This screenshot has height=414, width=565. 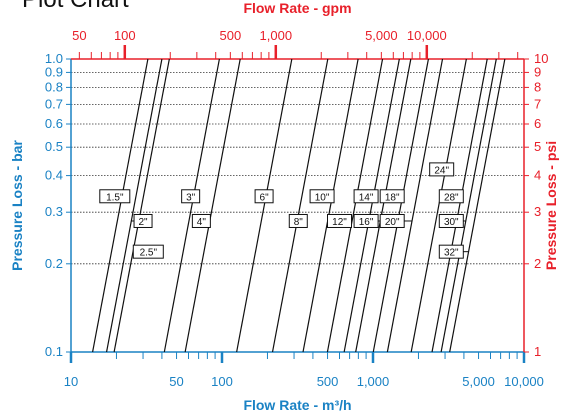 I want to click on series-label: 16", so click(x=366, y=222).